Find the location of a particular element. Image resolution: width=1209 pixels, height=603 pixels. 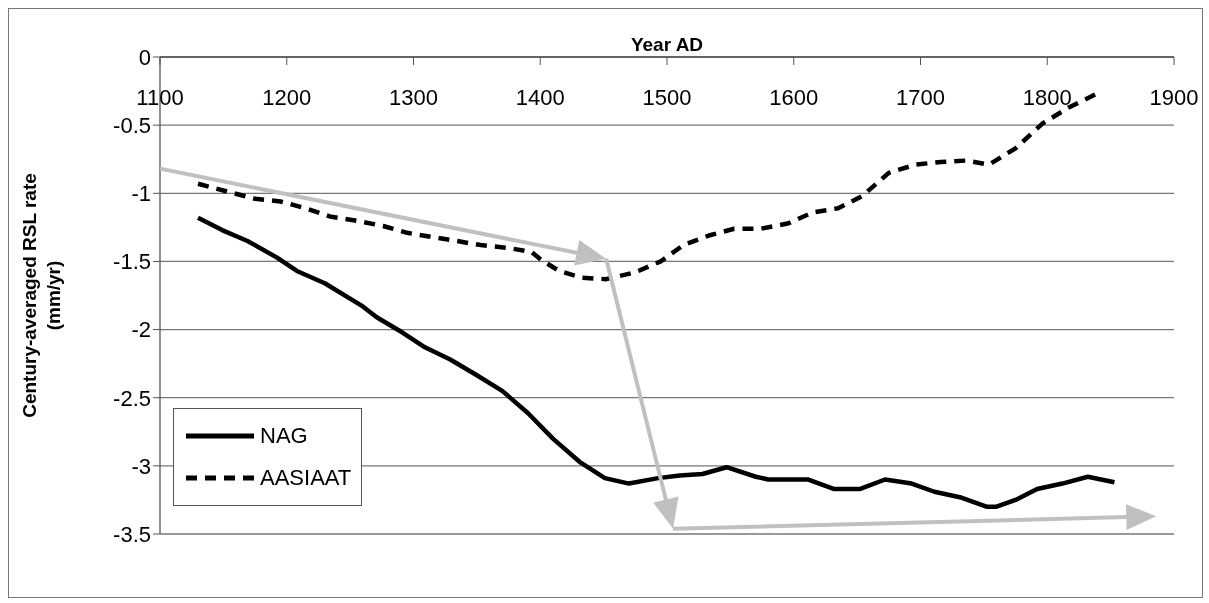

y-tick-label: -3.5 is located at coordinates (132, 534).